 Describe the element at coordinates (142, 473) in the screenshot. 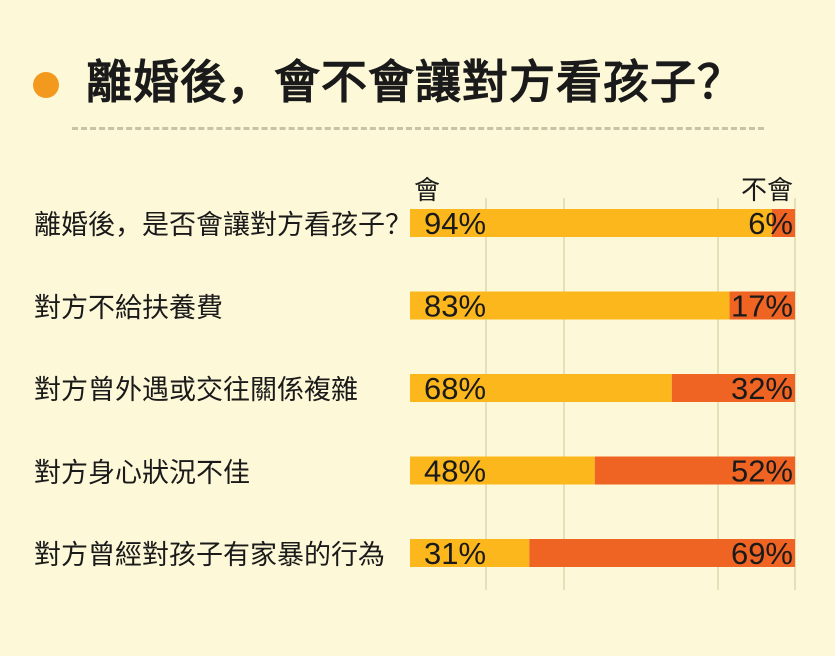

I see `category-label: 對方身心狀況不佳` at that location.